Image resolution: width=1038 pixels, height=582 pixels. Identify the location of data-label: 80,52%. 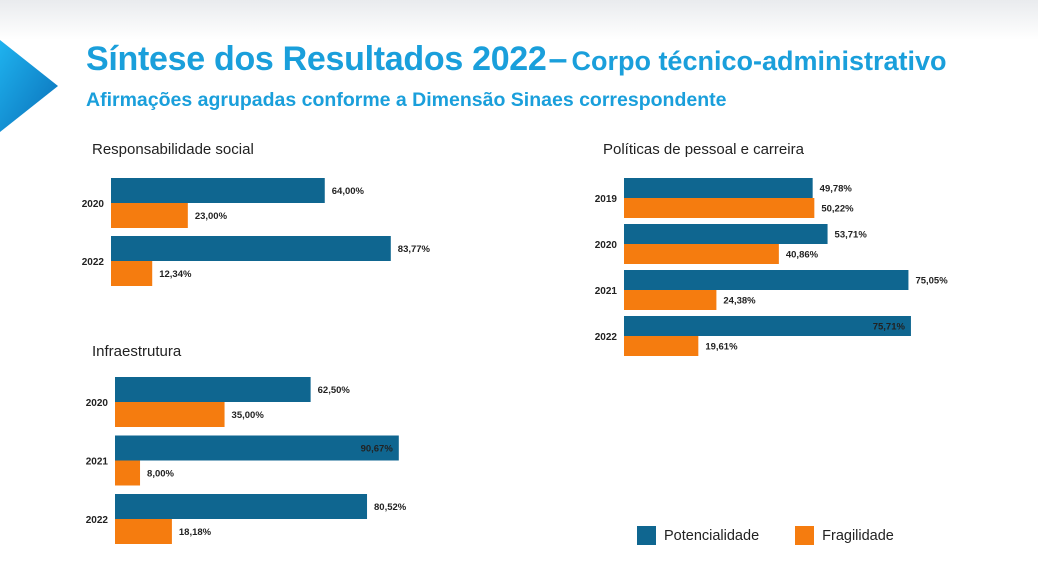
(390, 507).